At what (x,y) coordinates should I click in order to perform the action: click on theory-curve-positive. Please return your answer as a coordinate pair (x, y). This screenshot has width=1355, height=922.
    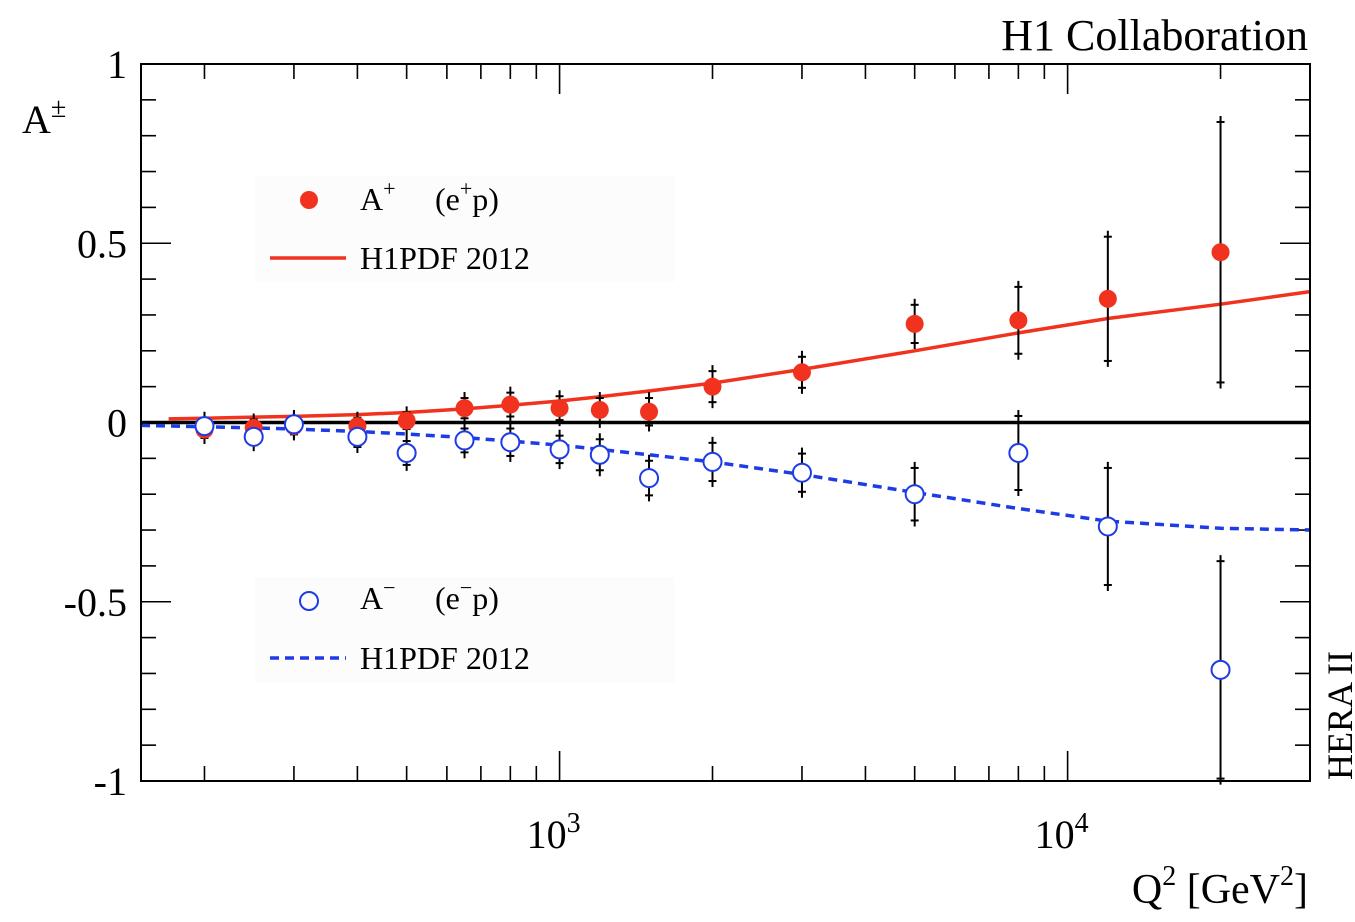
    Looking at the image, I should click on (739, 355).